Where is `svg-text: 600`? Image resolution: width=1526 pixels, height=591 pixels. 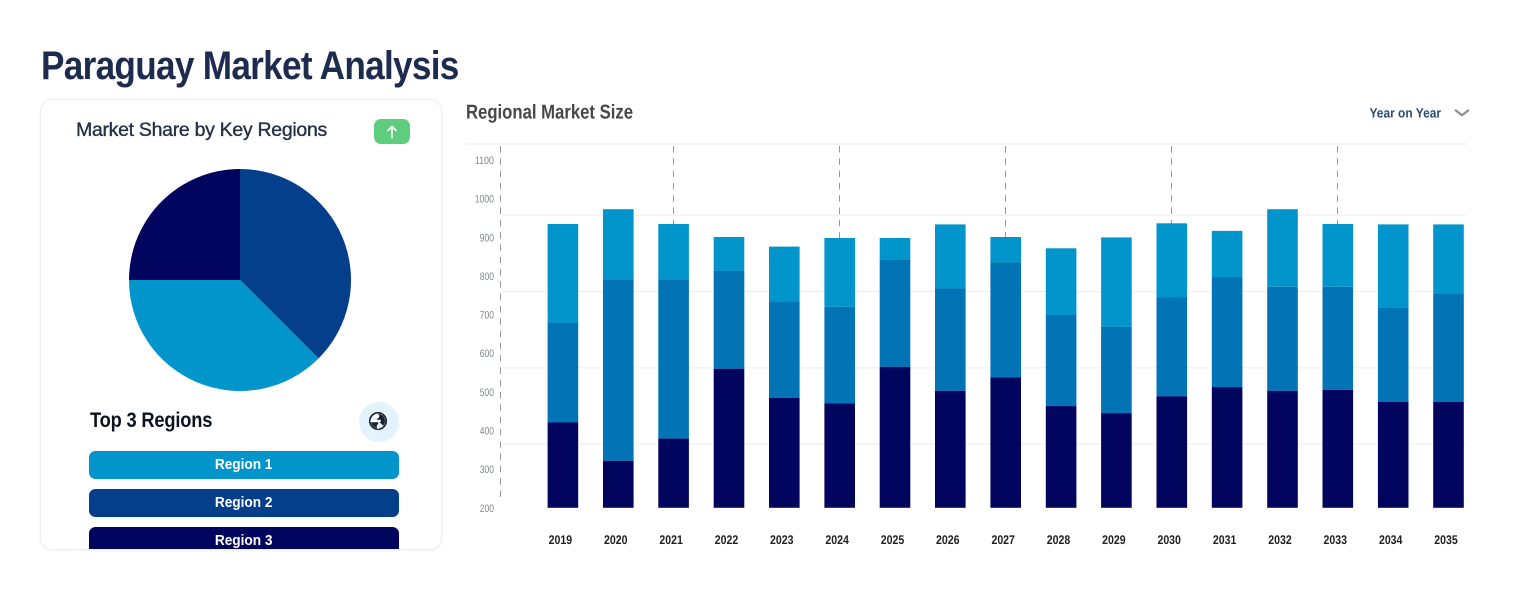
svg-text: 600 is located at coordinates (487, 354).